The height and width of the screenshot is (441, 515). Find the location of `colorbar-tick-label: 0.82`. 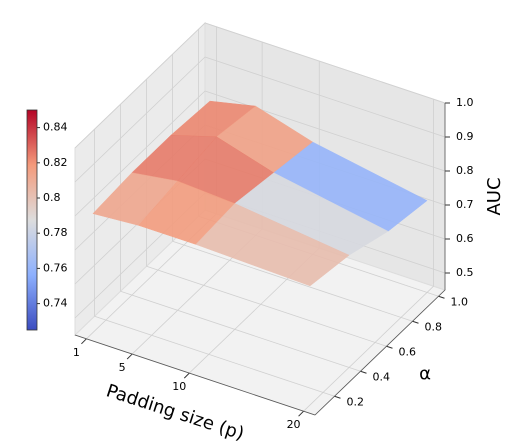

colorbar-tick-label: 0.82 is located at coordinates (55, 162).